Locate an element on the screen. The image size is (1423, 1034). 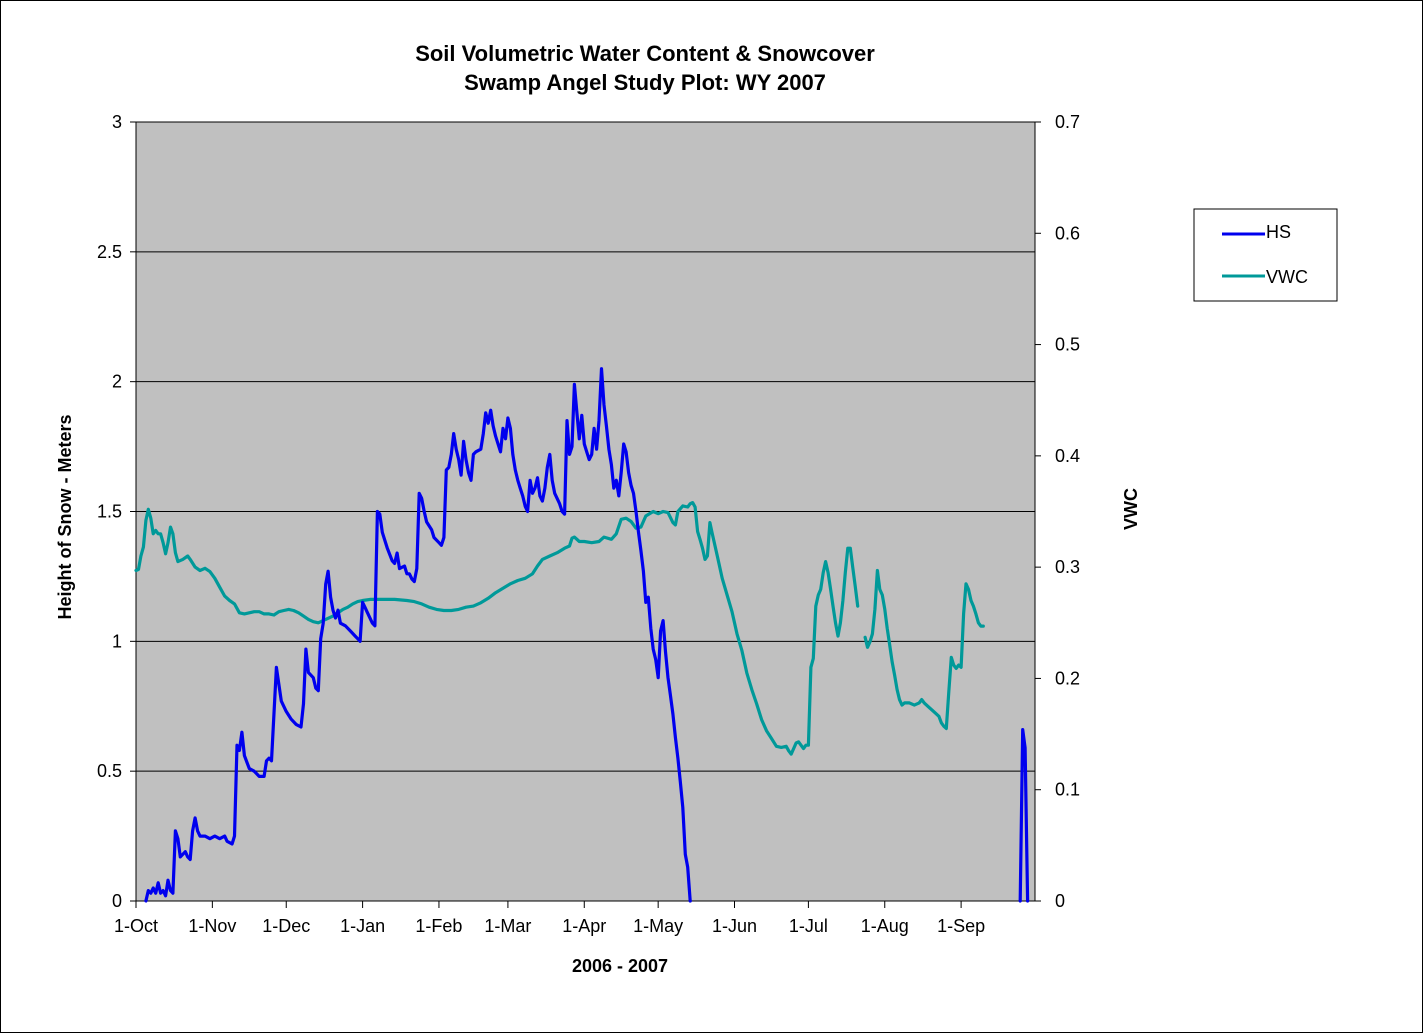
left-axis-ticks: 0 0.5 1 1.5 2 2.5 3 is located at coordinates (116, 511).